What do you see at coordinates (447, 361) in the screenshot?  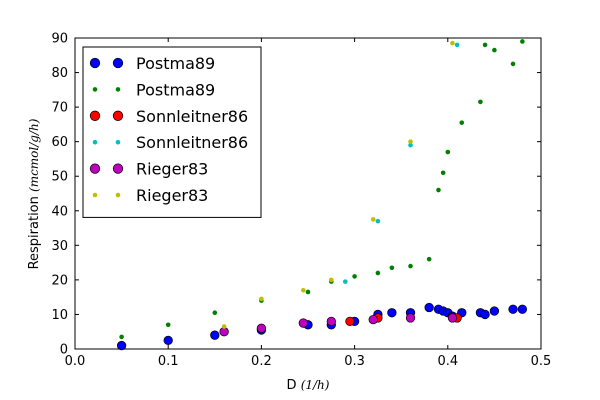 I see `x-tick-label: 0.4` at bounding box center [447, 361].